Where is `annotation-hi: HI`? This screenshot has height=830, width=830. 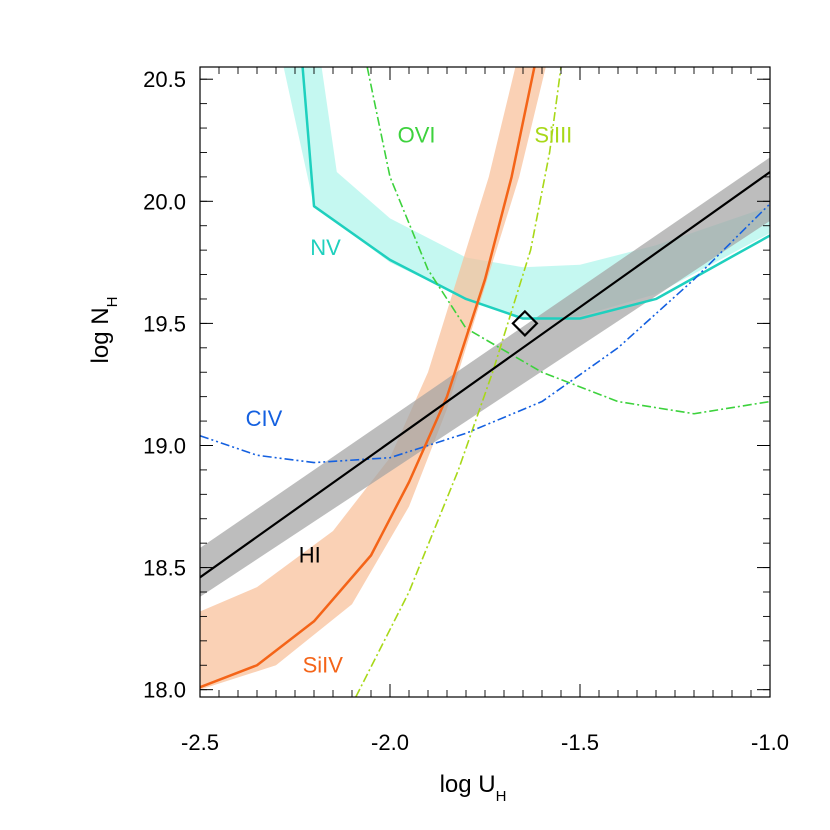 annotation-hi: HI is located at coordinates (310, 555).